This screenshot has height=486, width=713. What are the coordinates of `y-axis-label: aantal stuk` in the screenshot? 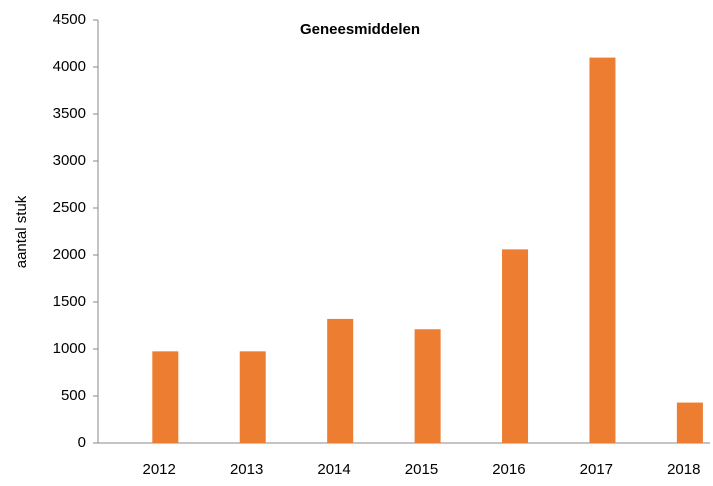 It's located at (21, 231).